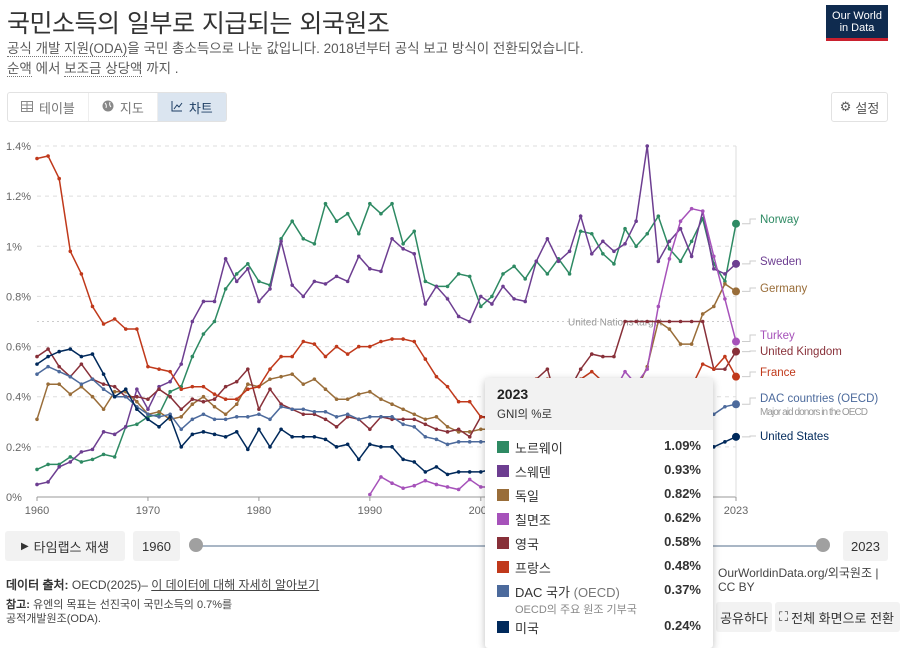 The height and width of the screenshot is (648, 900). Describe the element at coordinates (784, 289) in the screenshot. I see `series-label: Germany` at that location.